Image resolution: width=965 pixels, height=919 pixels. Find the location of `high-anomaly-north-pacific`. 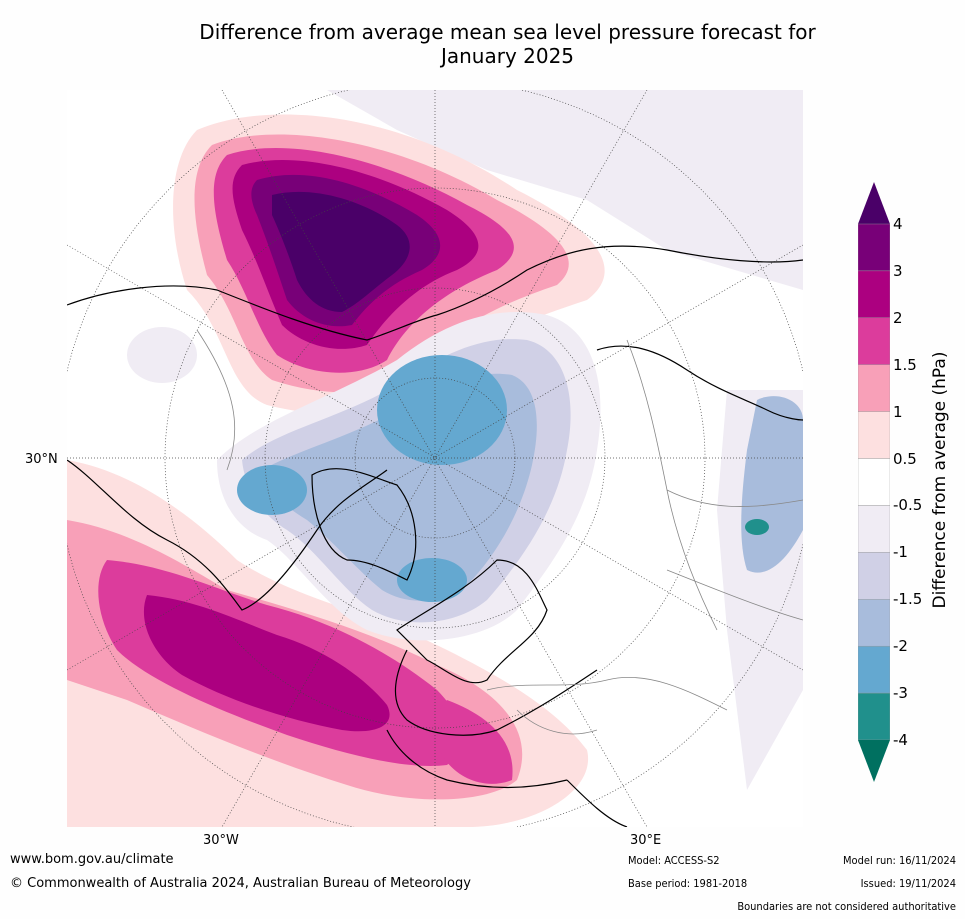

high-anomaly-north-pacific is located at coordinates (389, 264).